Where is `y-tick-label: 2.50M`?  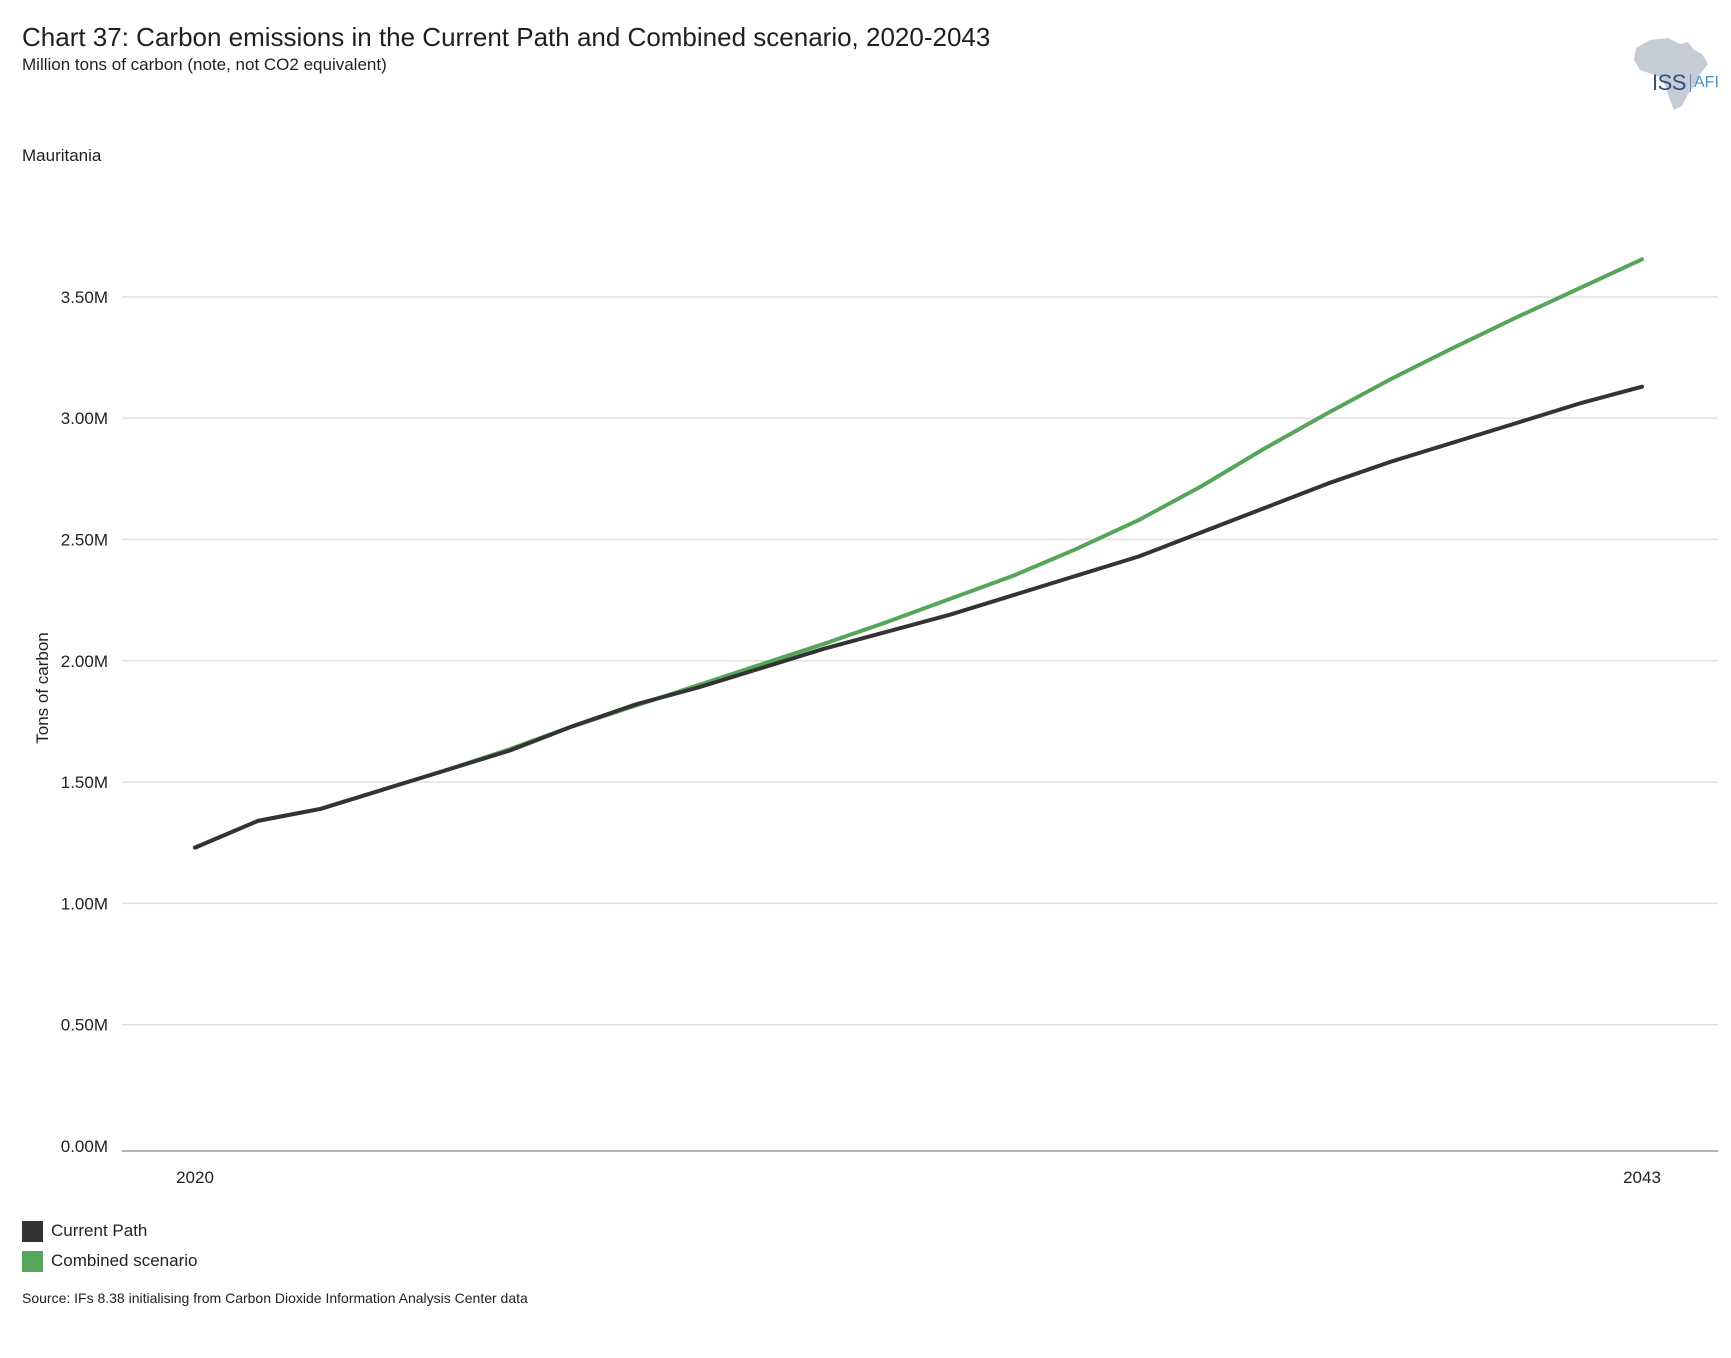
y-tick-label: 2.50M is located at coordinates (84, 540).